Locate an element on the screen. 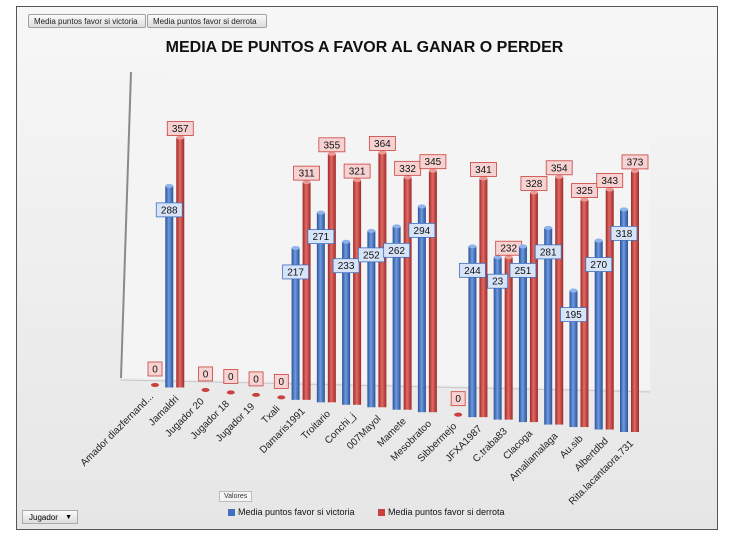  x-tick-label: Txali is located at coordinates (271, 415).